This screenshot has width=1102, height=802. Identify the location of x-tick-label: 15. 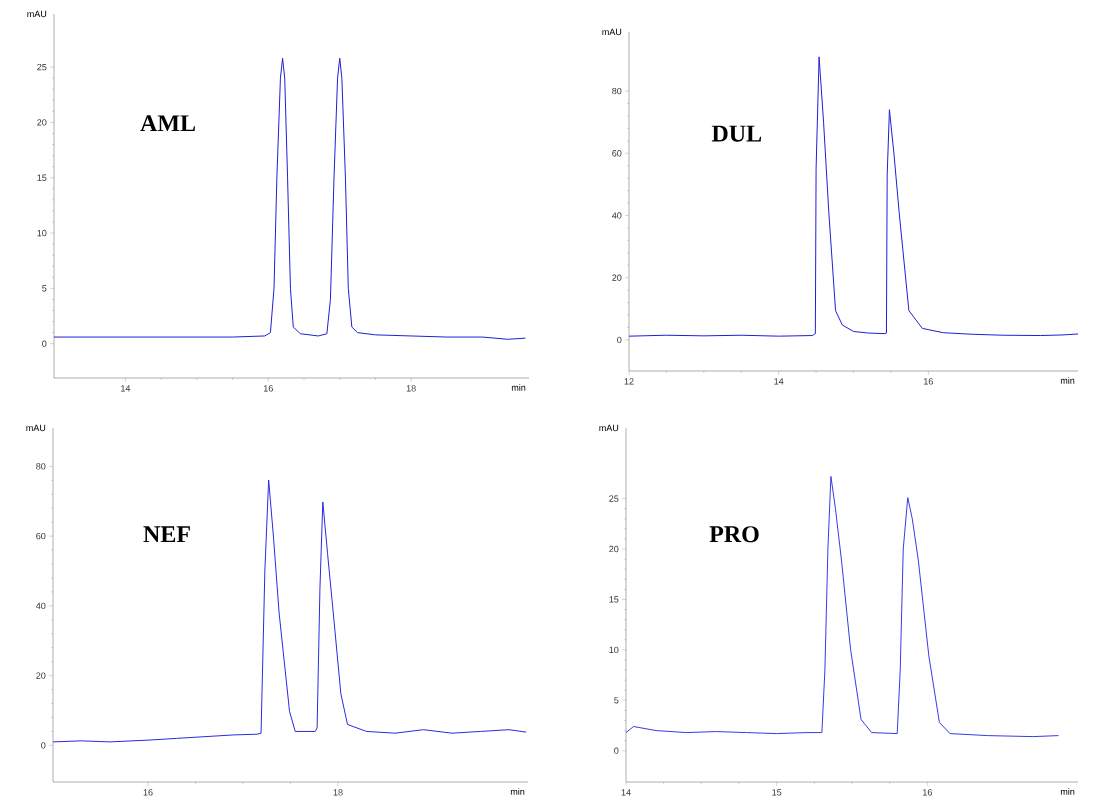
(777, 792).